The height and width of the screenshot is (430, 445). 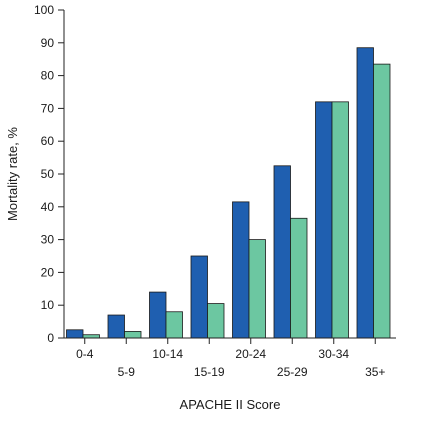 I want to click on y-tick-label: 100, so click(x=44, y=10).